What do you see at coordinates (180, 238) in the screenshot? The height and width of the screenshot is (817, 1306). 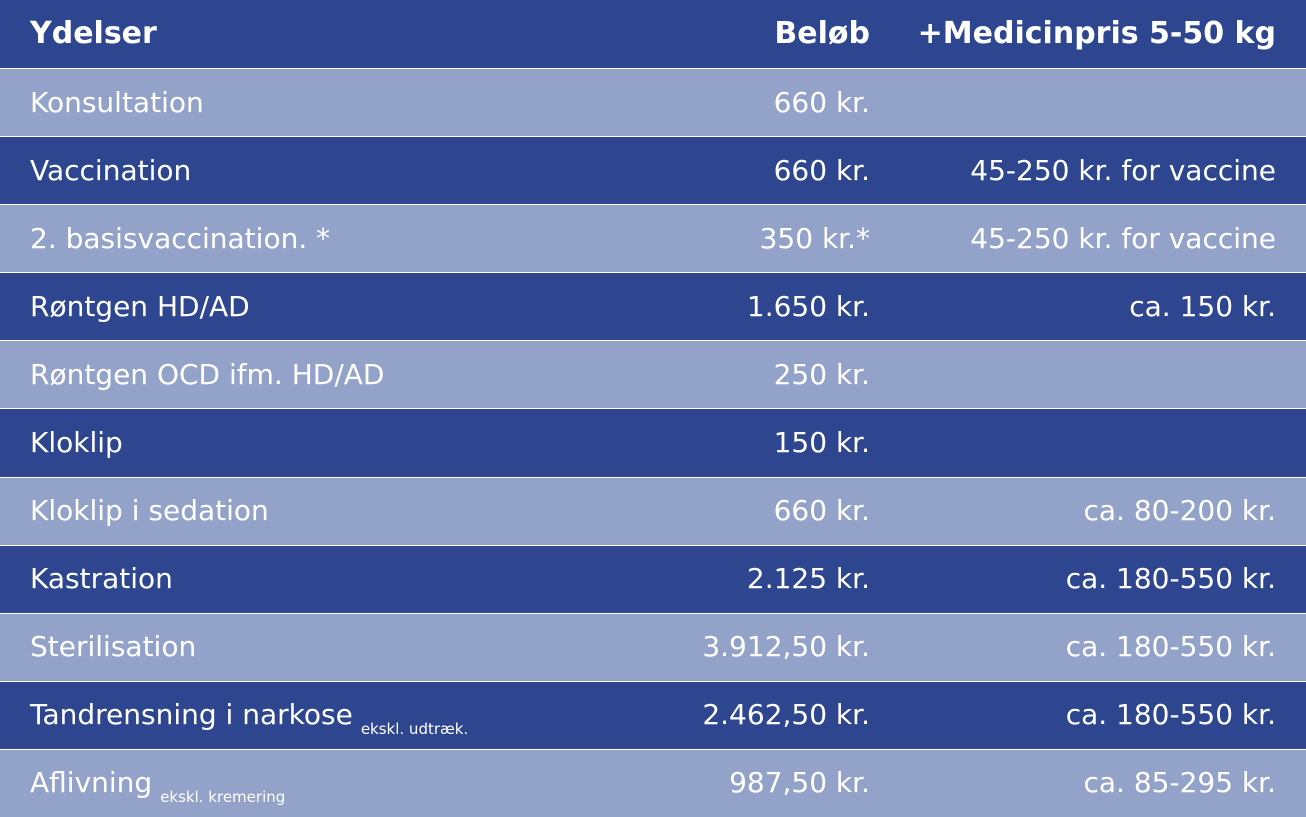 I see `service-name: 2. basisvaccination. *` at bounding box center [180, 238].